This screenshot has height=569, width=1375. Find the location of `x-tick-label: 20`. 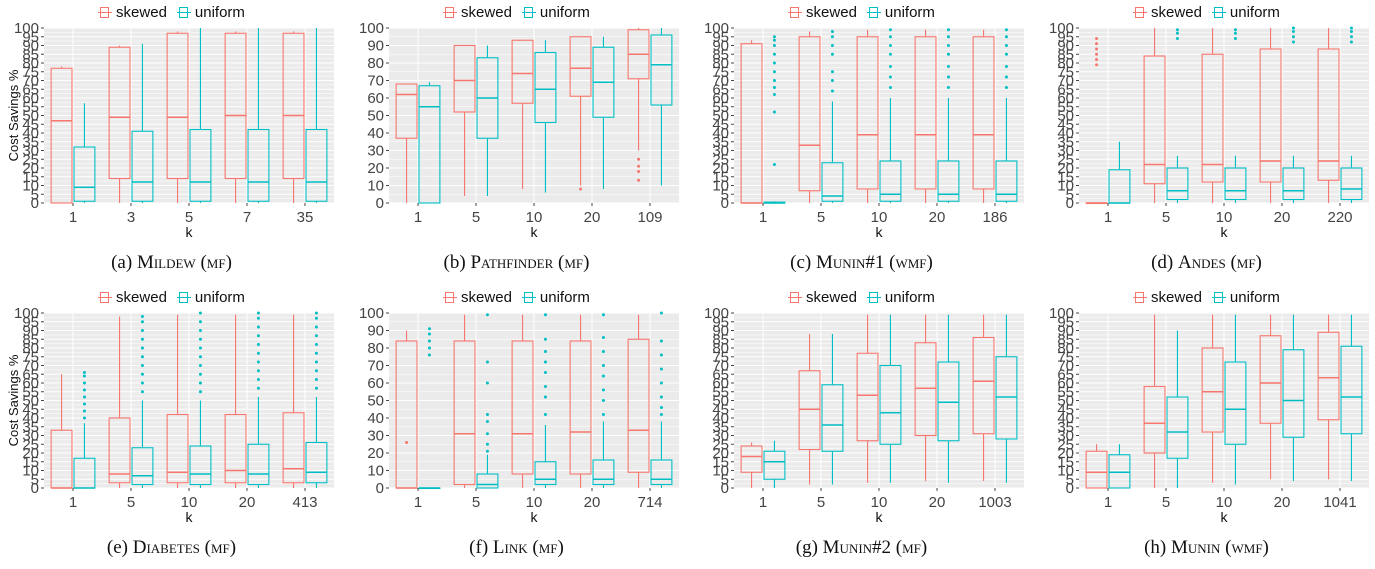

x-tick-label: 20 is located at coordinates (1282, 502).